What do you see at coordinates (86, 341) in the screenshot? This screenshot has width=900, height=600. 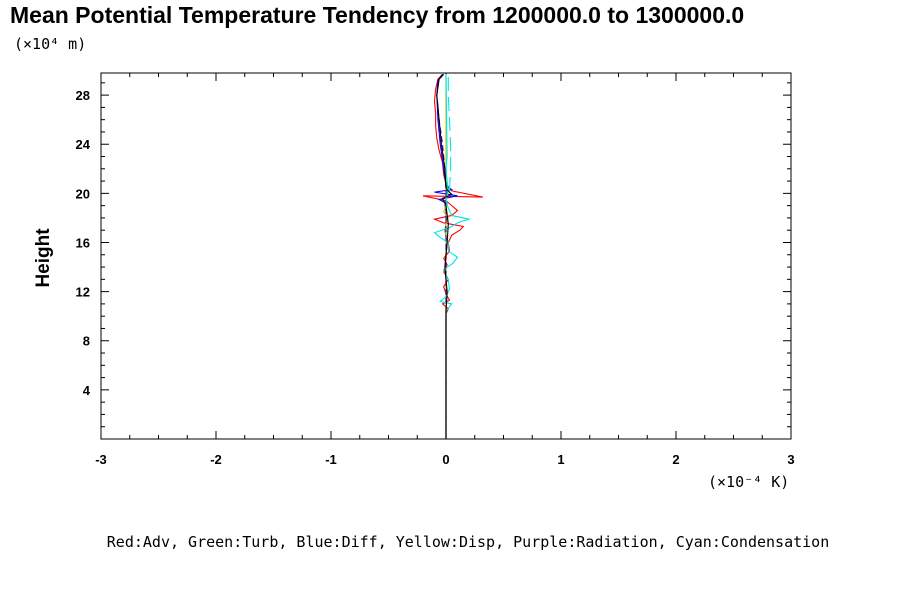 I see `y-tick-label: 8` at bounding box center [86, 341].